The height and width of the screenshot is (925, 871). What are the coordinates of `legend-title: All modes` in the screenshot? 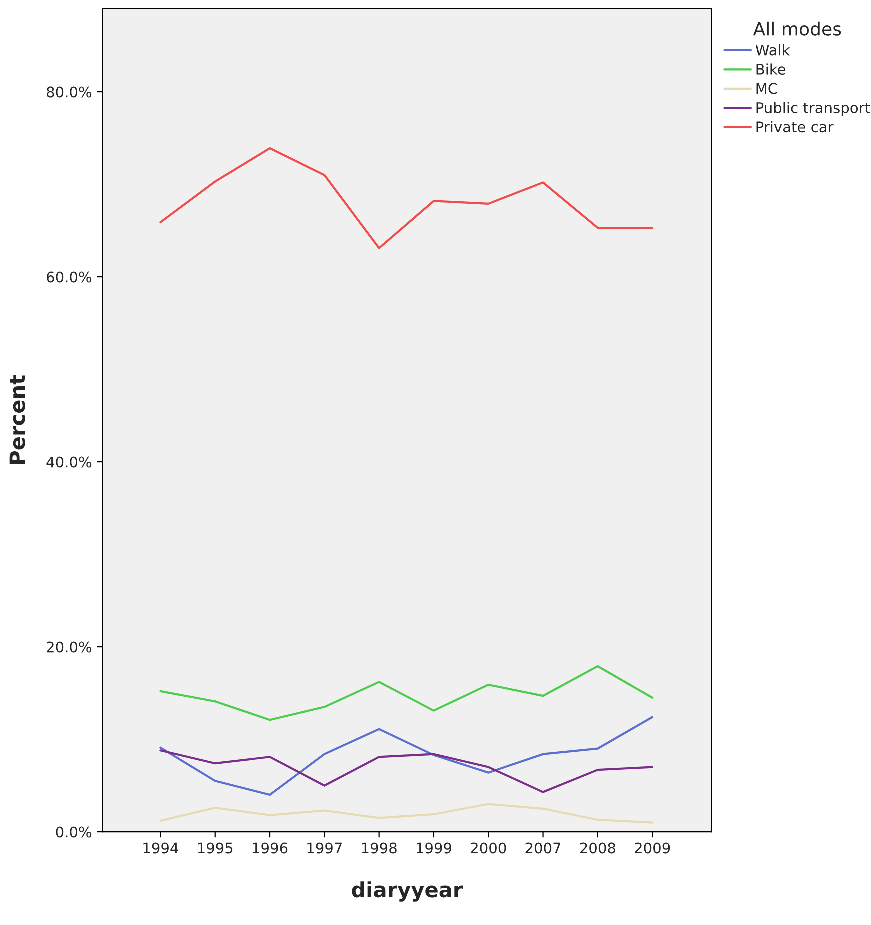 It's located at (797, 29).